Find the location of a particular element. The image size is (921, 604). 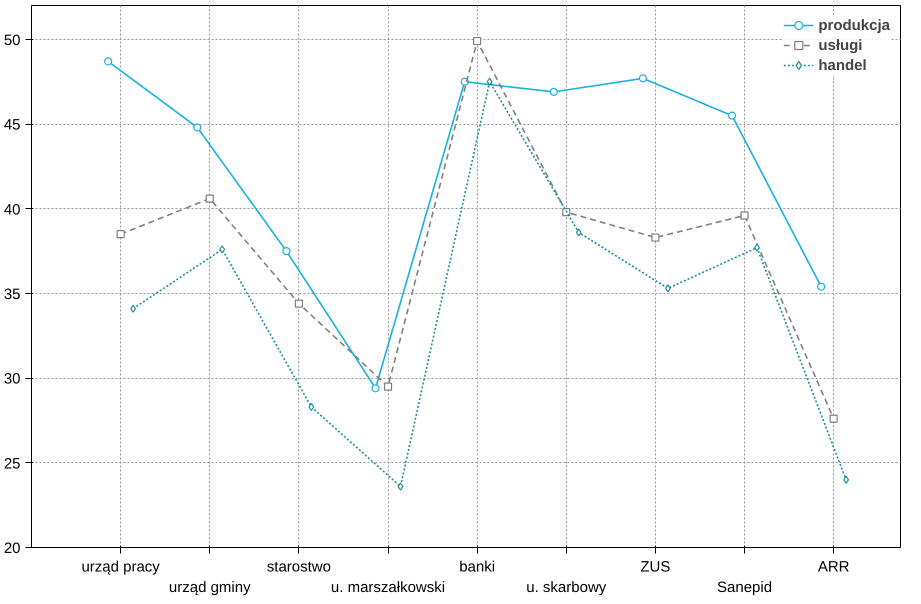

x-tick-label: urząd pracy is located at coordinates (120, 567).